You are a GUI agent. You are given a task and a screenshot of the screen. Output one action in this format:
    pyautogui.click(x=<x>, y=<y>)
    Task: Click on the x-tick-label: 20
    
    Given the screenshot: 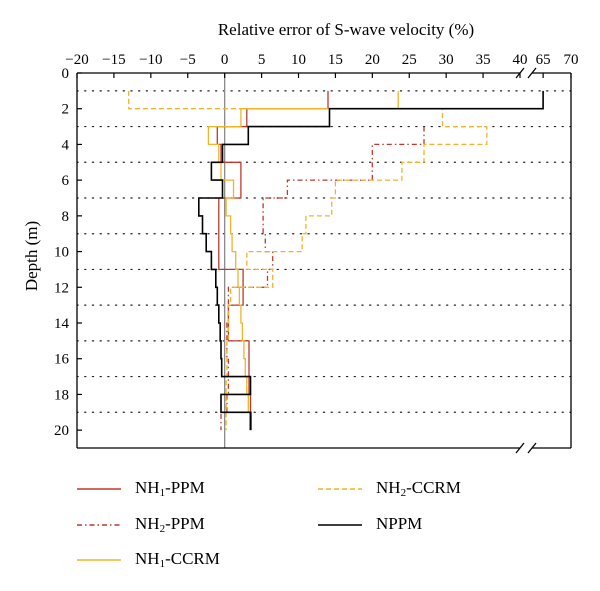 What is the action you would take?
    pyautogui.click(x=372, y=60)
    